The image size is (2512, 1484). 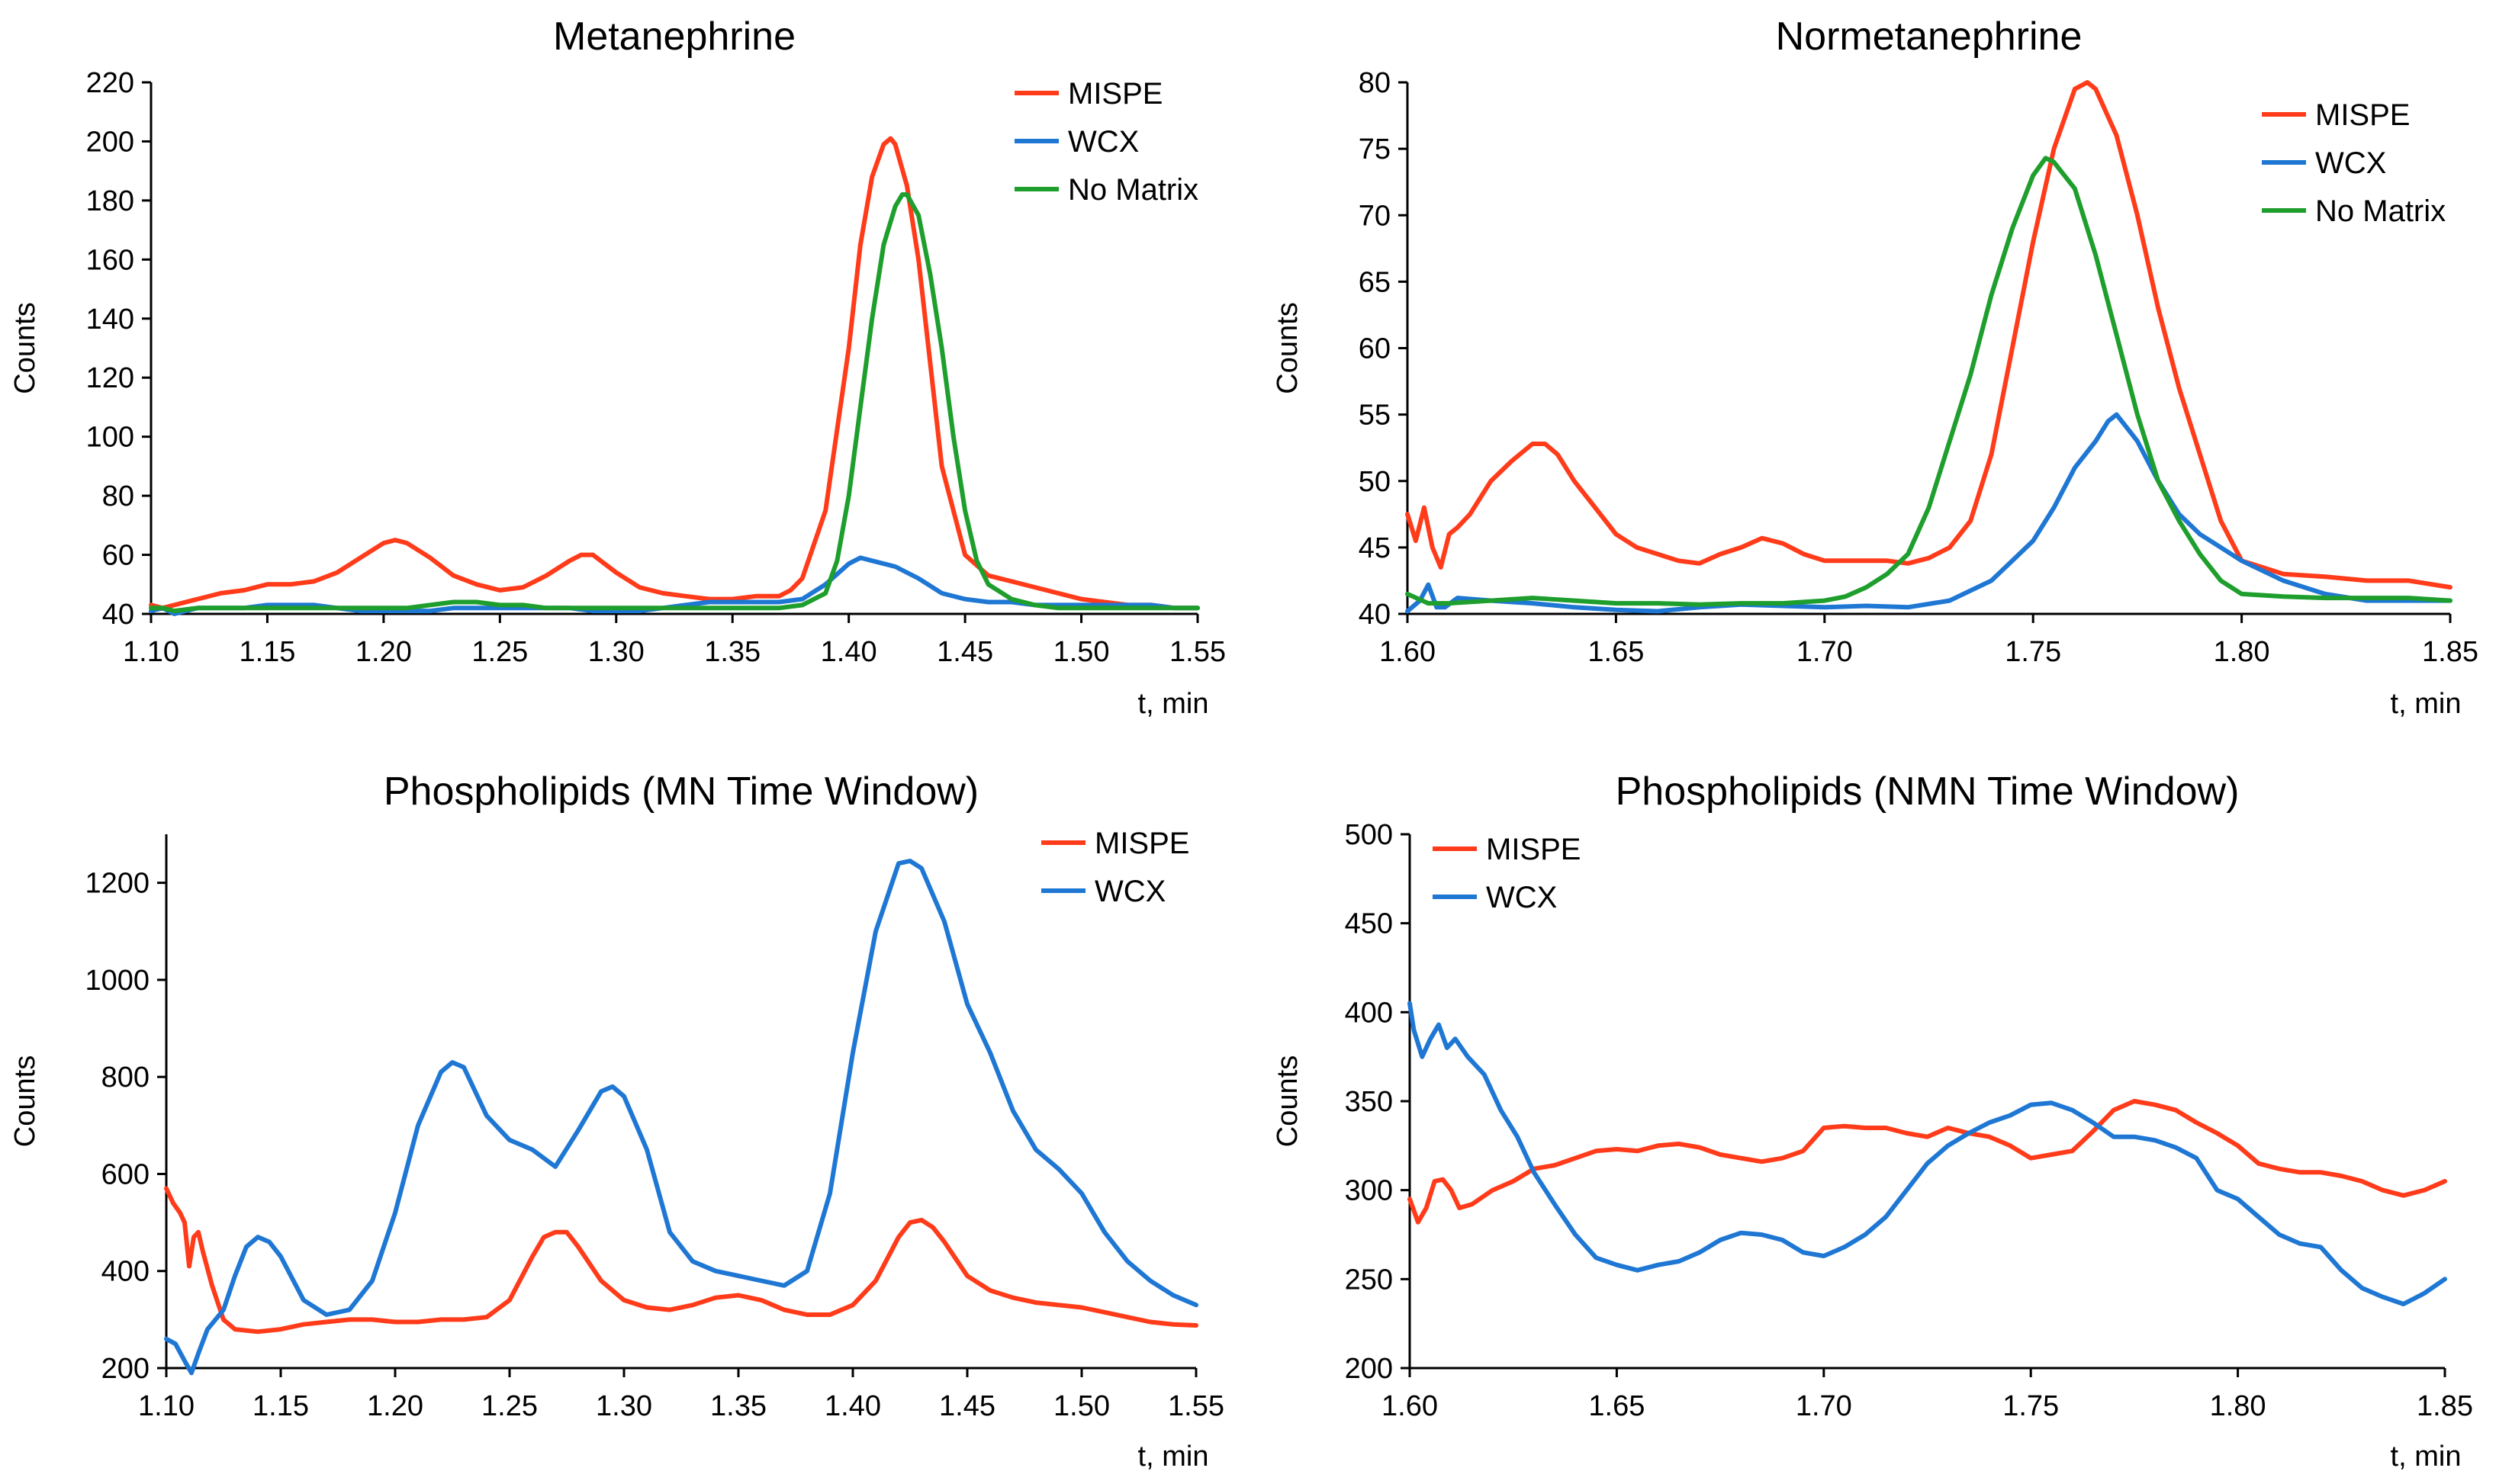 I want to click on chart-title-phospholipids-mn: Phospholipids (MN Time Window), so click(x=681, y=792).